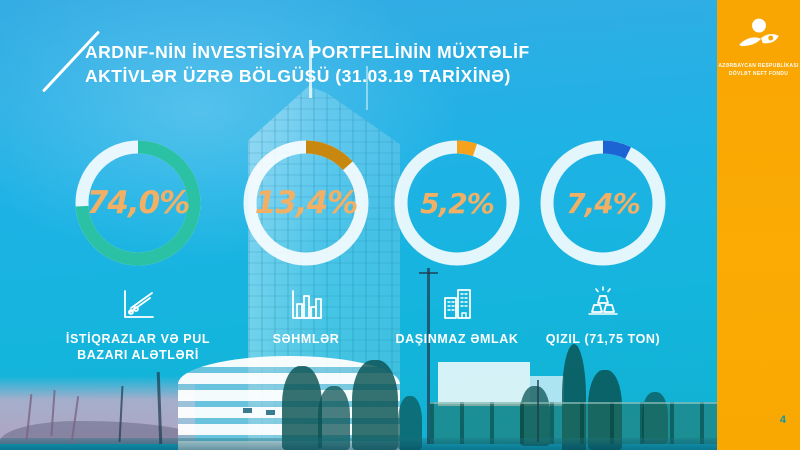  I want to click on donut-value-equities: 13,4%, so click(306, 203).